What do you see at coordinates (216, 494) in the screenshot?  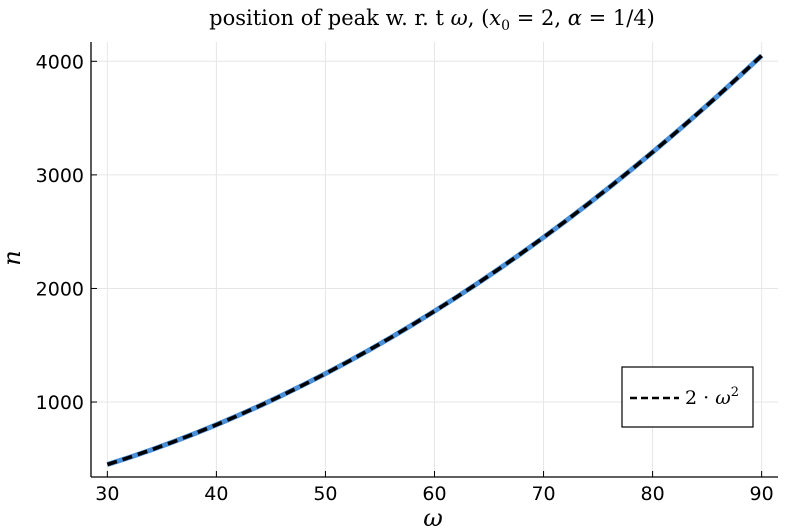 I see `x-tick-label: 40` at bounding box center [216, 494].